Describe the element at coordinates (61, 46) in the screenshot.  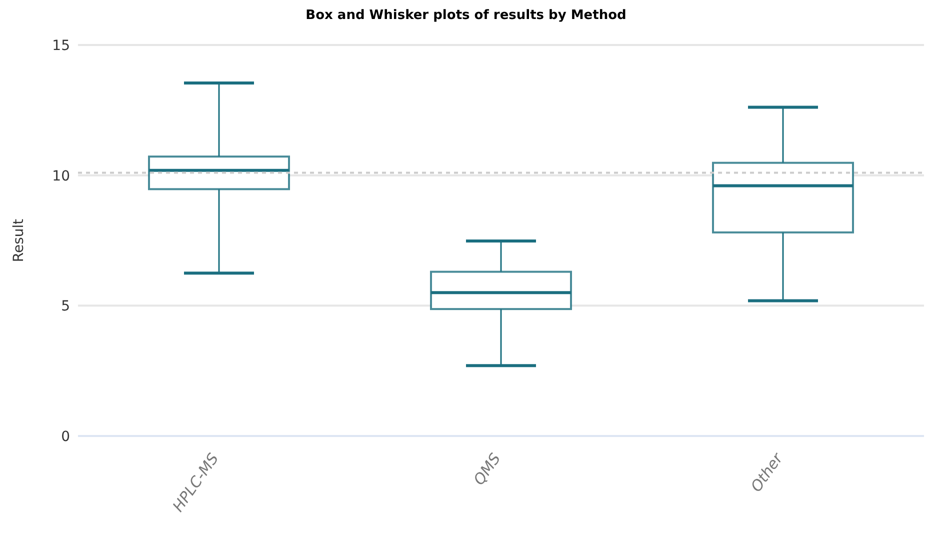
I see `y-tick-label: 15` at that location.